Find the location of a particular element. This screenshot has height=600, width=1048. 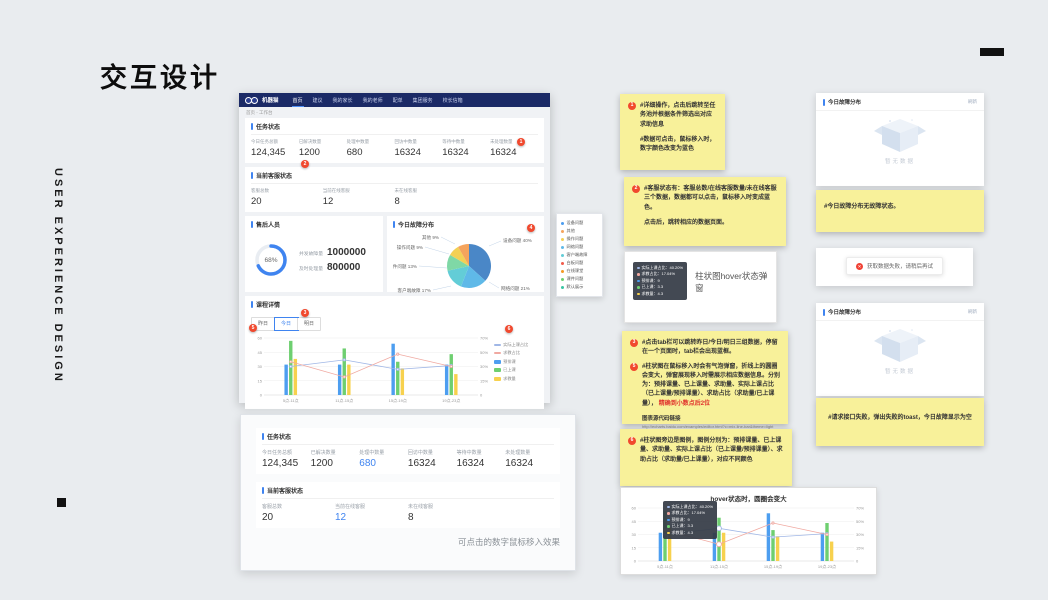

legend-item: 设备问题 is located at coordinates (579, 223).